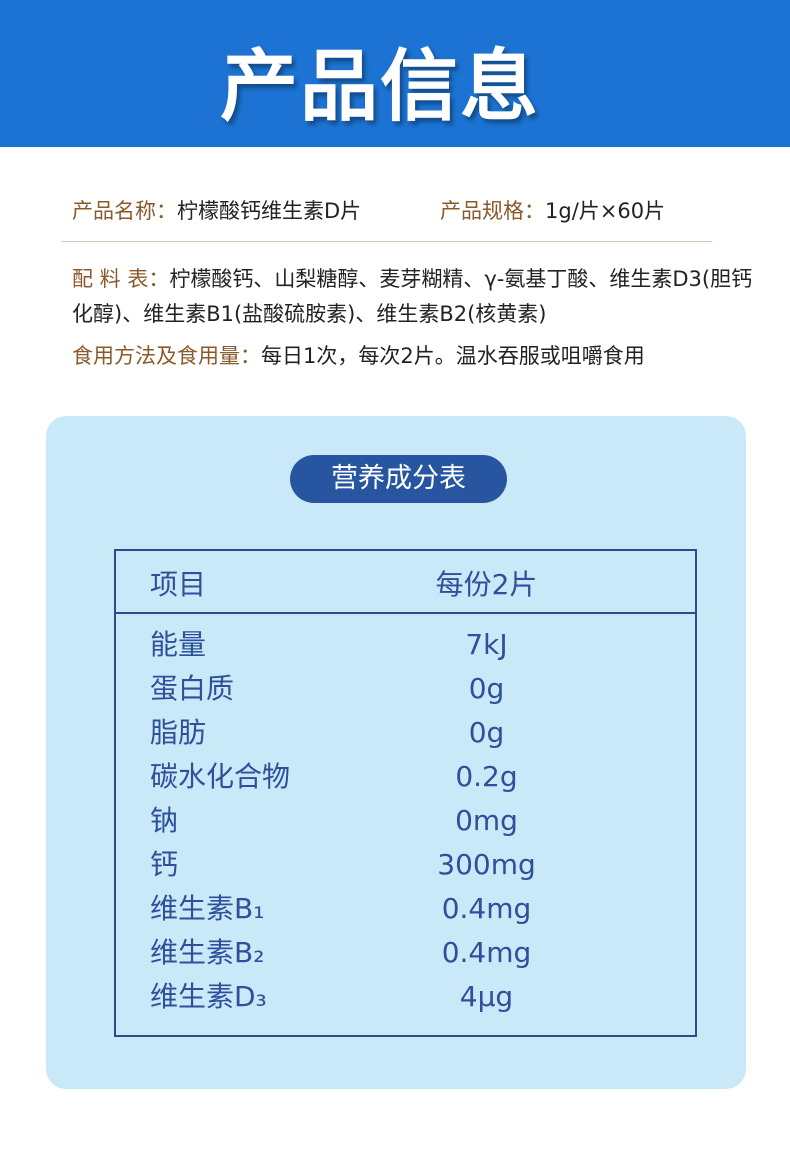 This screenshot has width=790, height=1156. I want to click on item-cell: 碳水化合物, so click(220, 776).